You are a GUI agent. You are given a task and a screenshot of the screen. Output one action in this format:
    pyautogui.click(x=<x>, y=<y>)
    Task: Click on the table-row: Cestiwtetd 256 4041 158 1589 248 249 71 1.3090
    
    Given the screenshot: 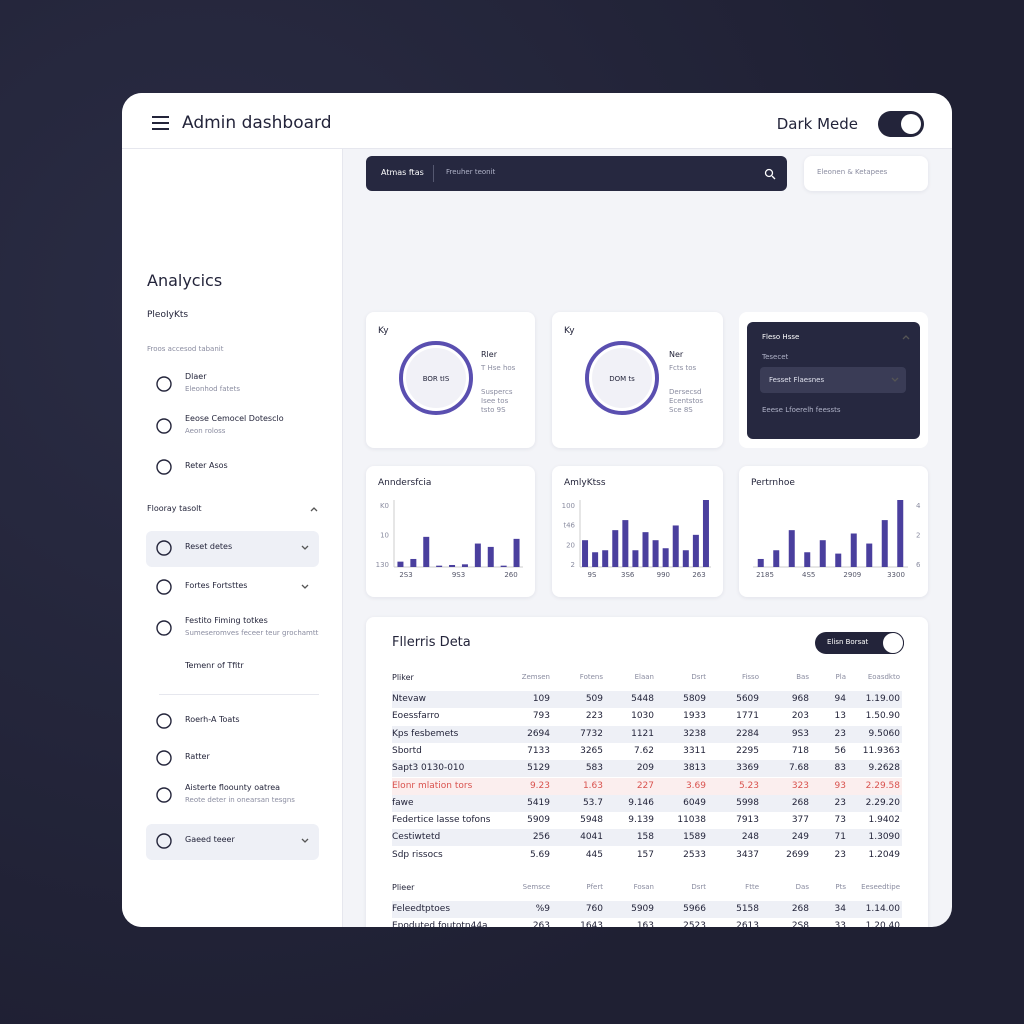 What is the action you would take?
    pyautogui.click(x=647, y=838)
    